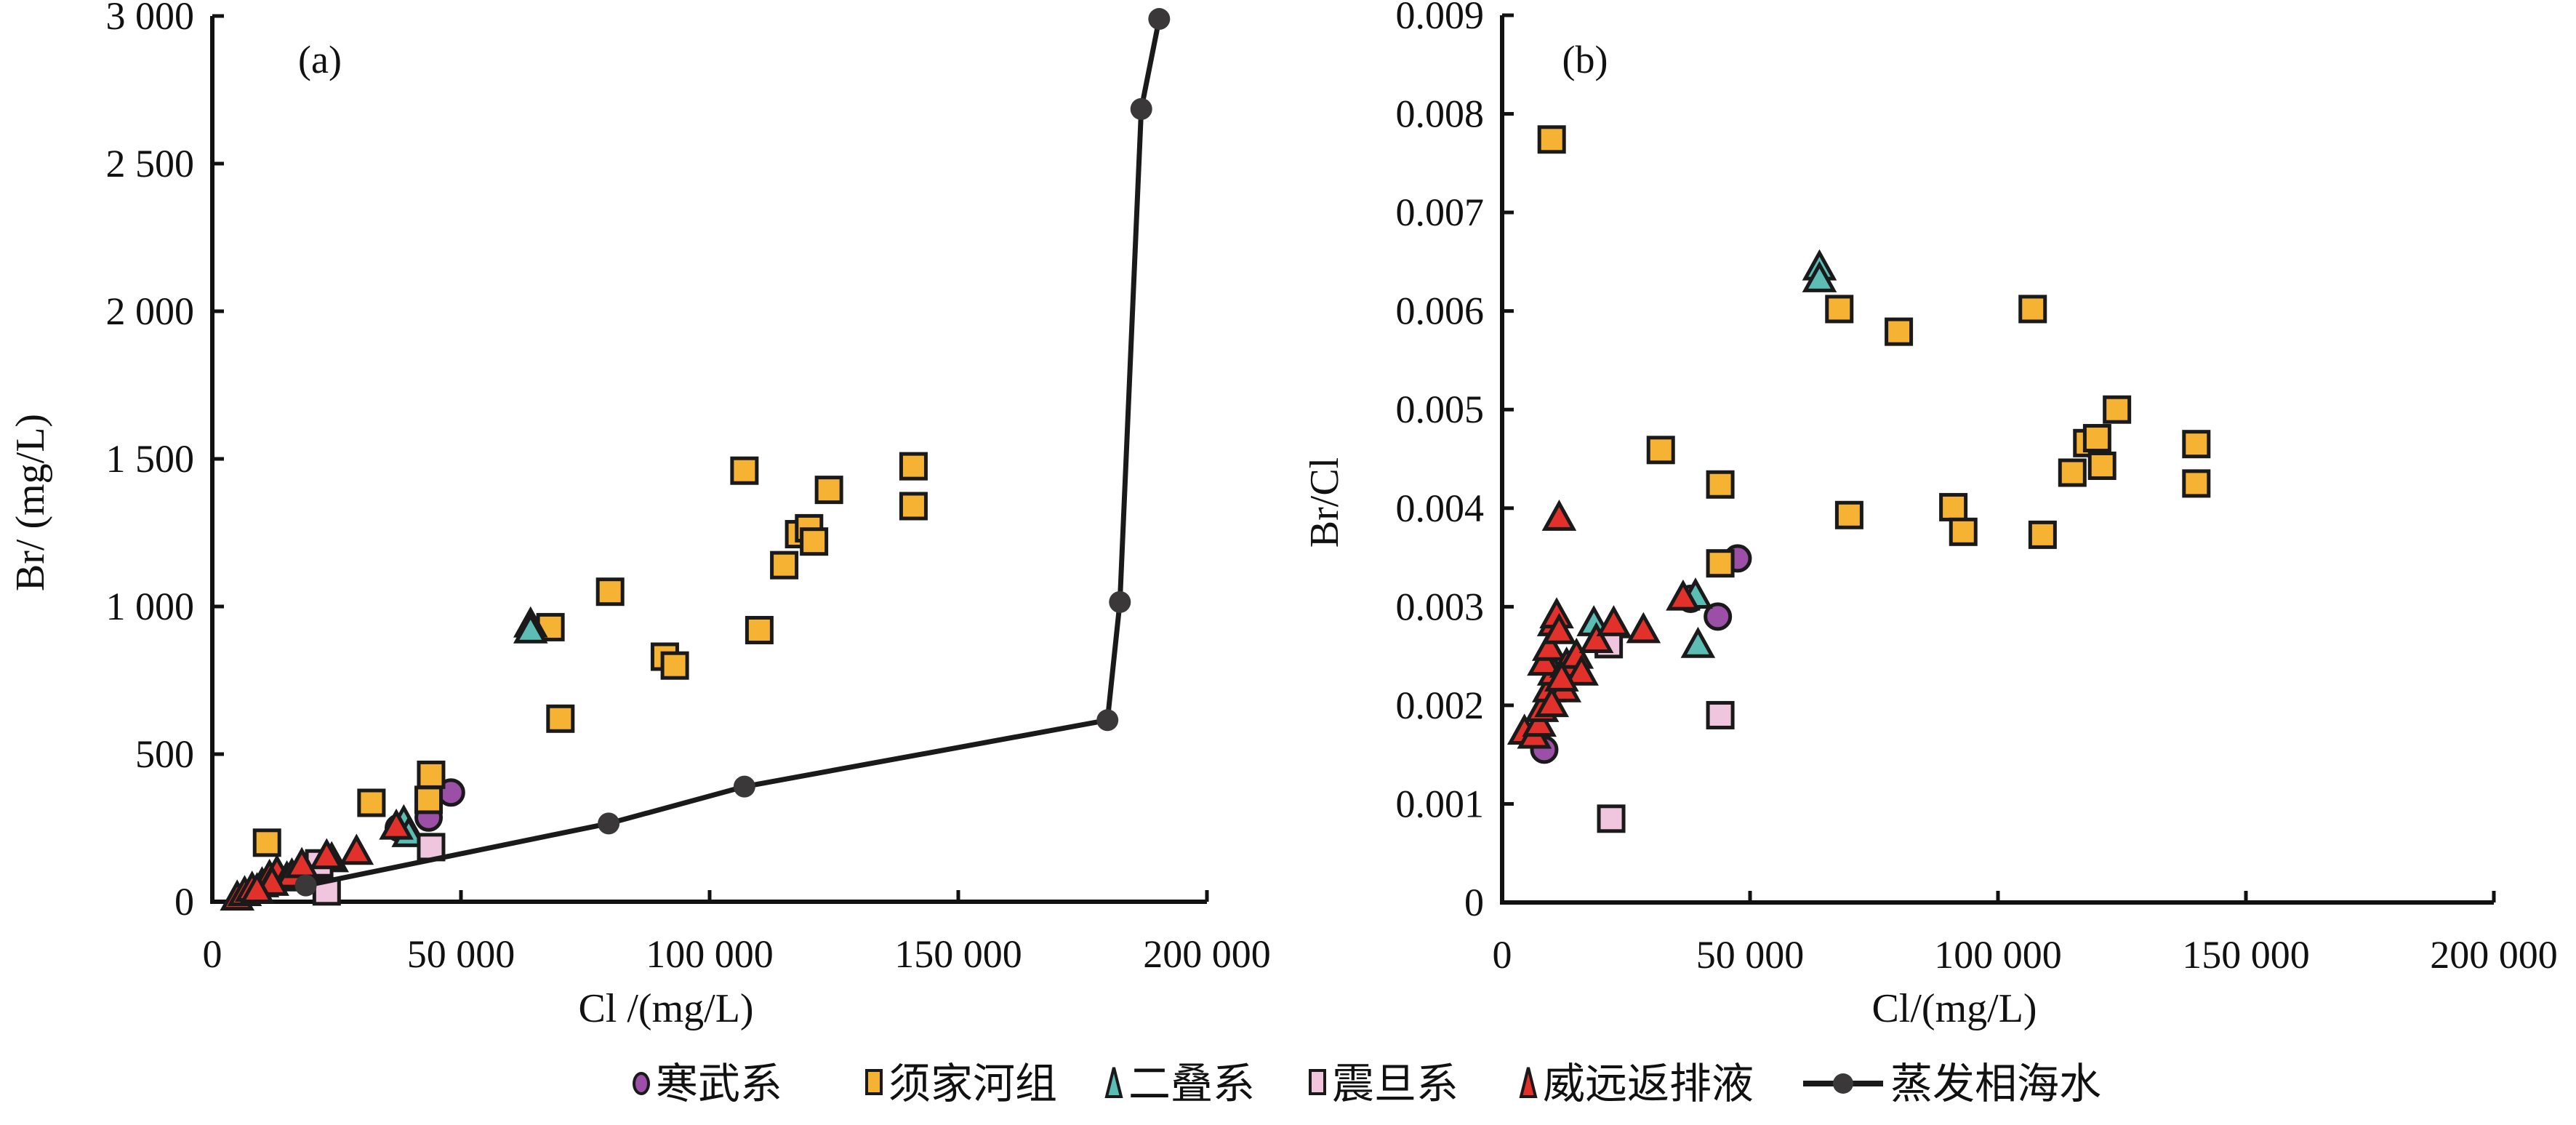 This screenshot has width=2576, height=1125. What do you see at coordinates (665, 1008) in the screenshot?
I see `x-axis-title: Cl /(mg/L)` at bounding box center [665, 1008].